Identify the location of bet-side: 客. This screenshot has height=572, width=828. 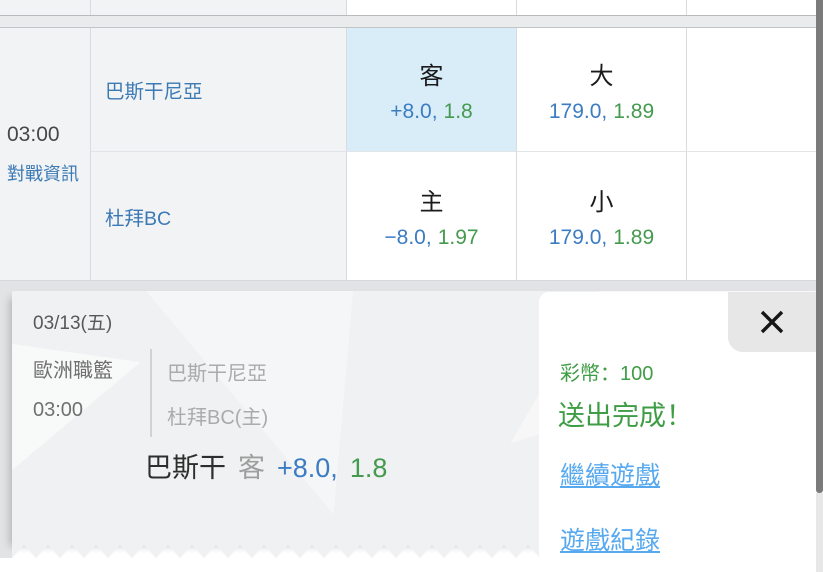
(251, 468).